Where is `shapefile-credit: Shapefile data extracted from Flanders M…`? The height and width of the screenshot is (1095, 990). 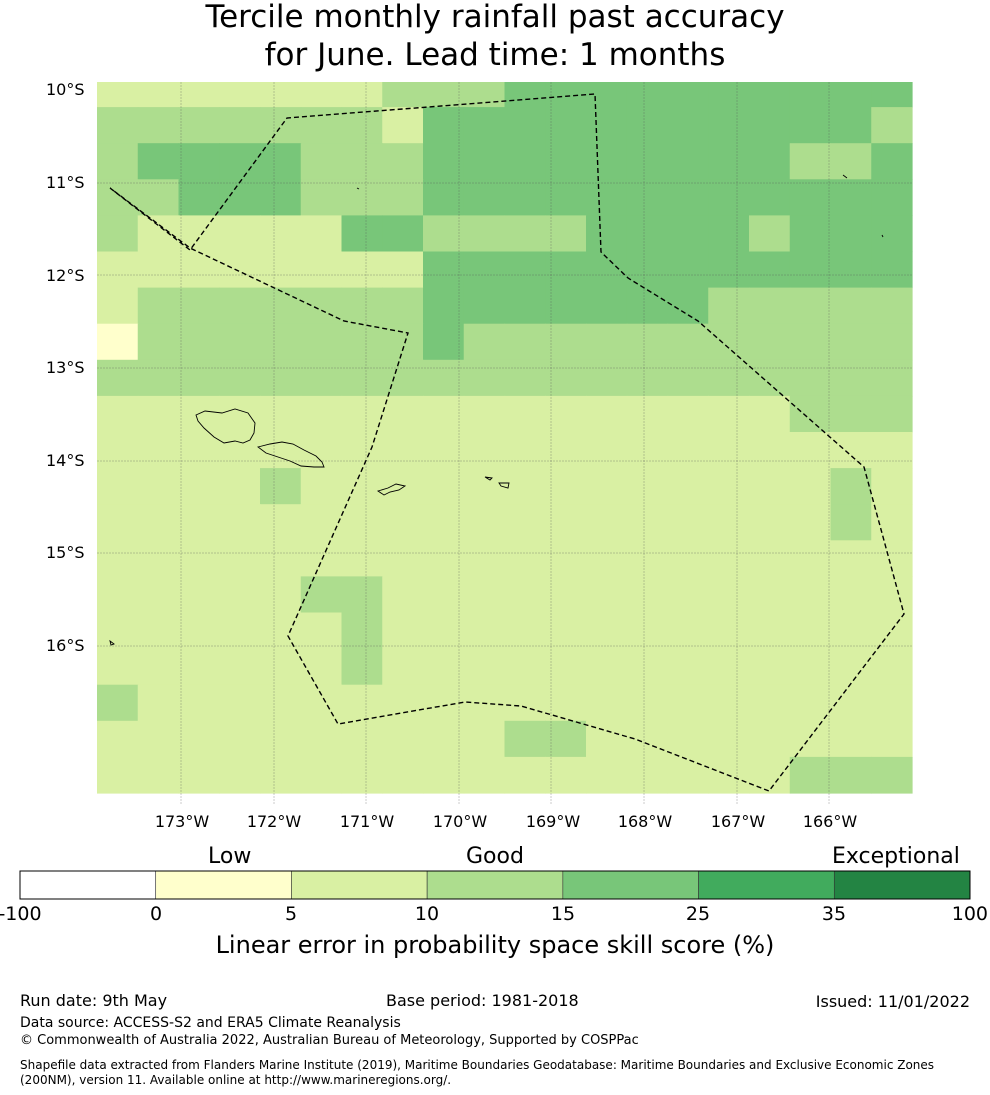 shapefile-credit: Shapefile data extracted from Flanders M… is located at coordinates (477, 1072).